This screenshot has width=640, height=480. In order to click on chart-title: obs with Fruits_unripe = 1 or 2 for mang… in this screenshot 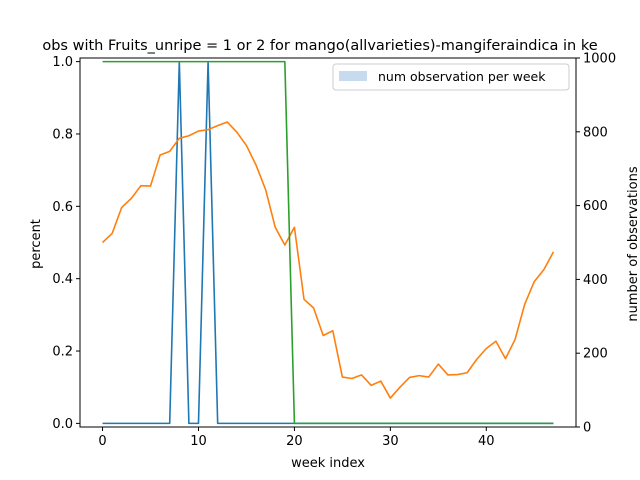, I will do `click(319, 46)`.